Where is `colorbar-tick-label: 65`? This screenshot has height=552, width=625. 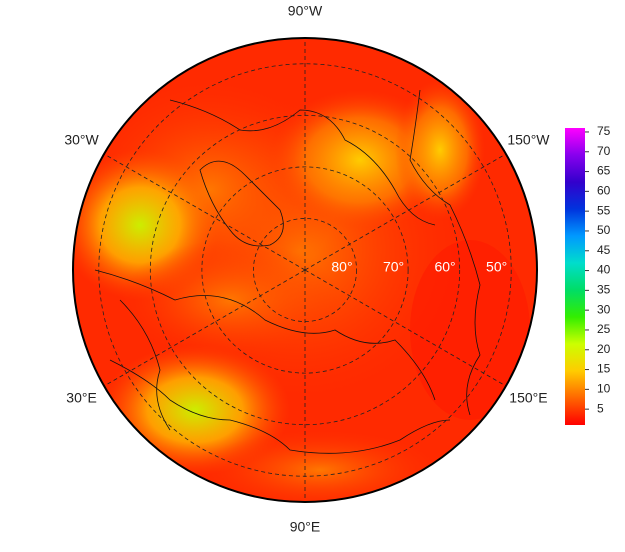
colorbar-tick-label: 65 is located at coordinates (604, 171).